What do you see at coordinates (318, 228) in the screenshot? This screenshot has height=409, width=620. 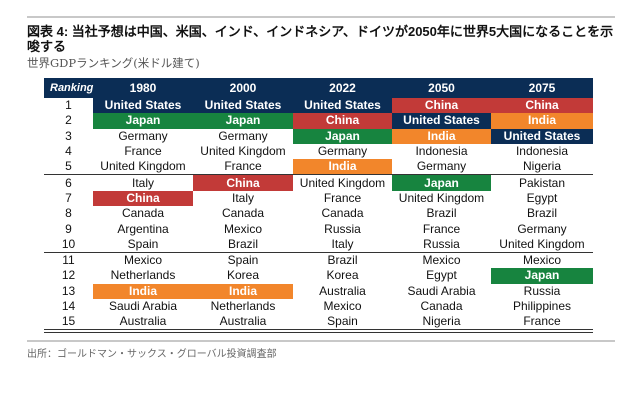 I see `table-row: 9 Argentina Mexico Russia France Germany` at bounding box center [318, 228].